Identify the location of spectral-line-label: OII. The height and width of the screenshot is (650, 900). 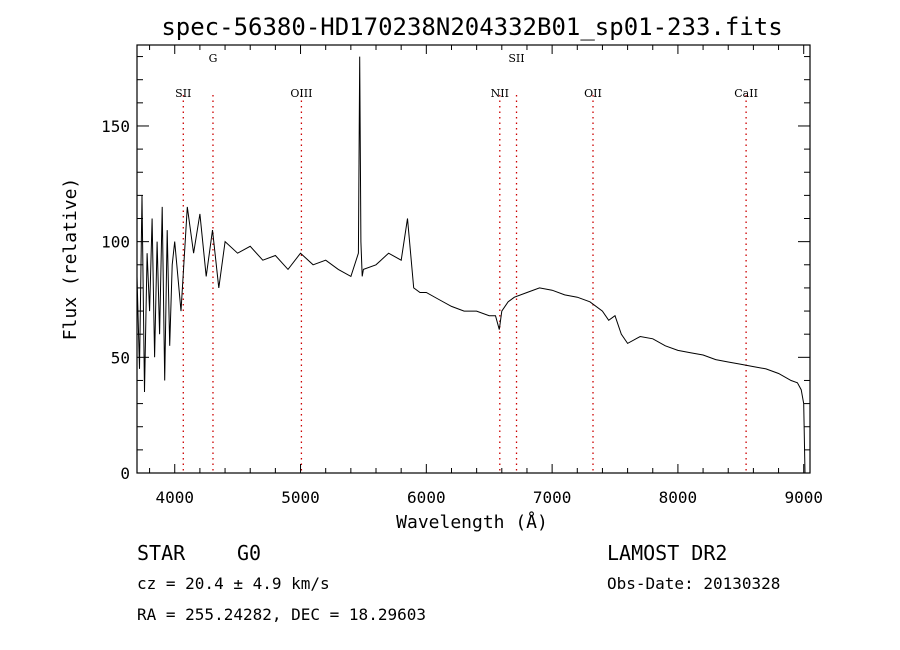
(593, 93).